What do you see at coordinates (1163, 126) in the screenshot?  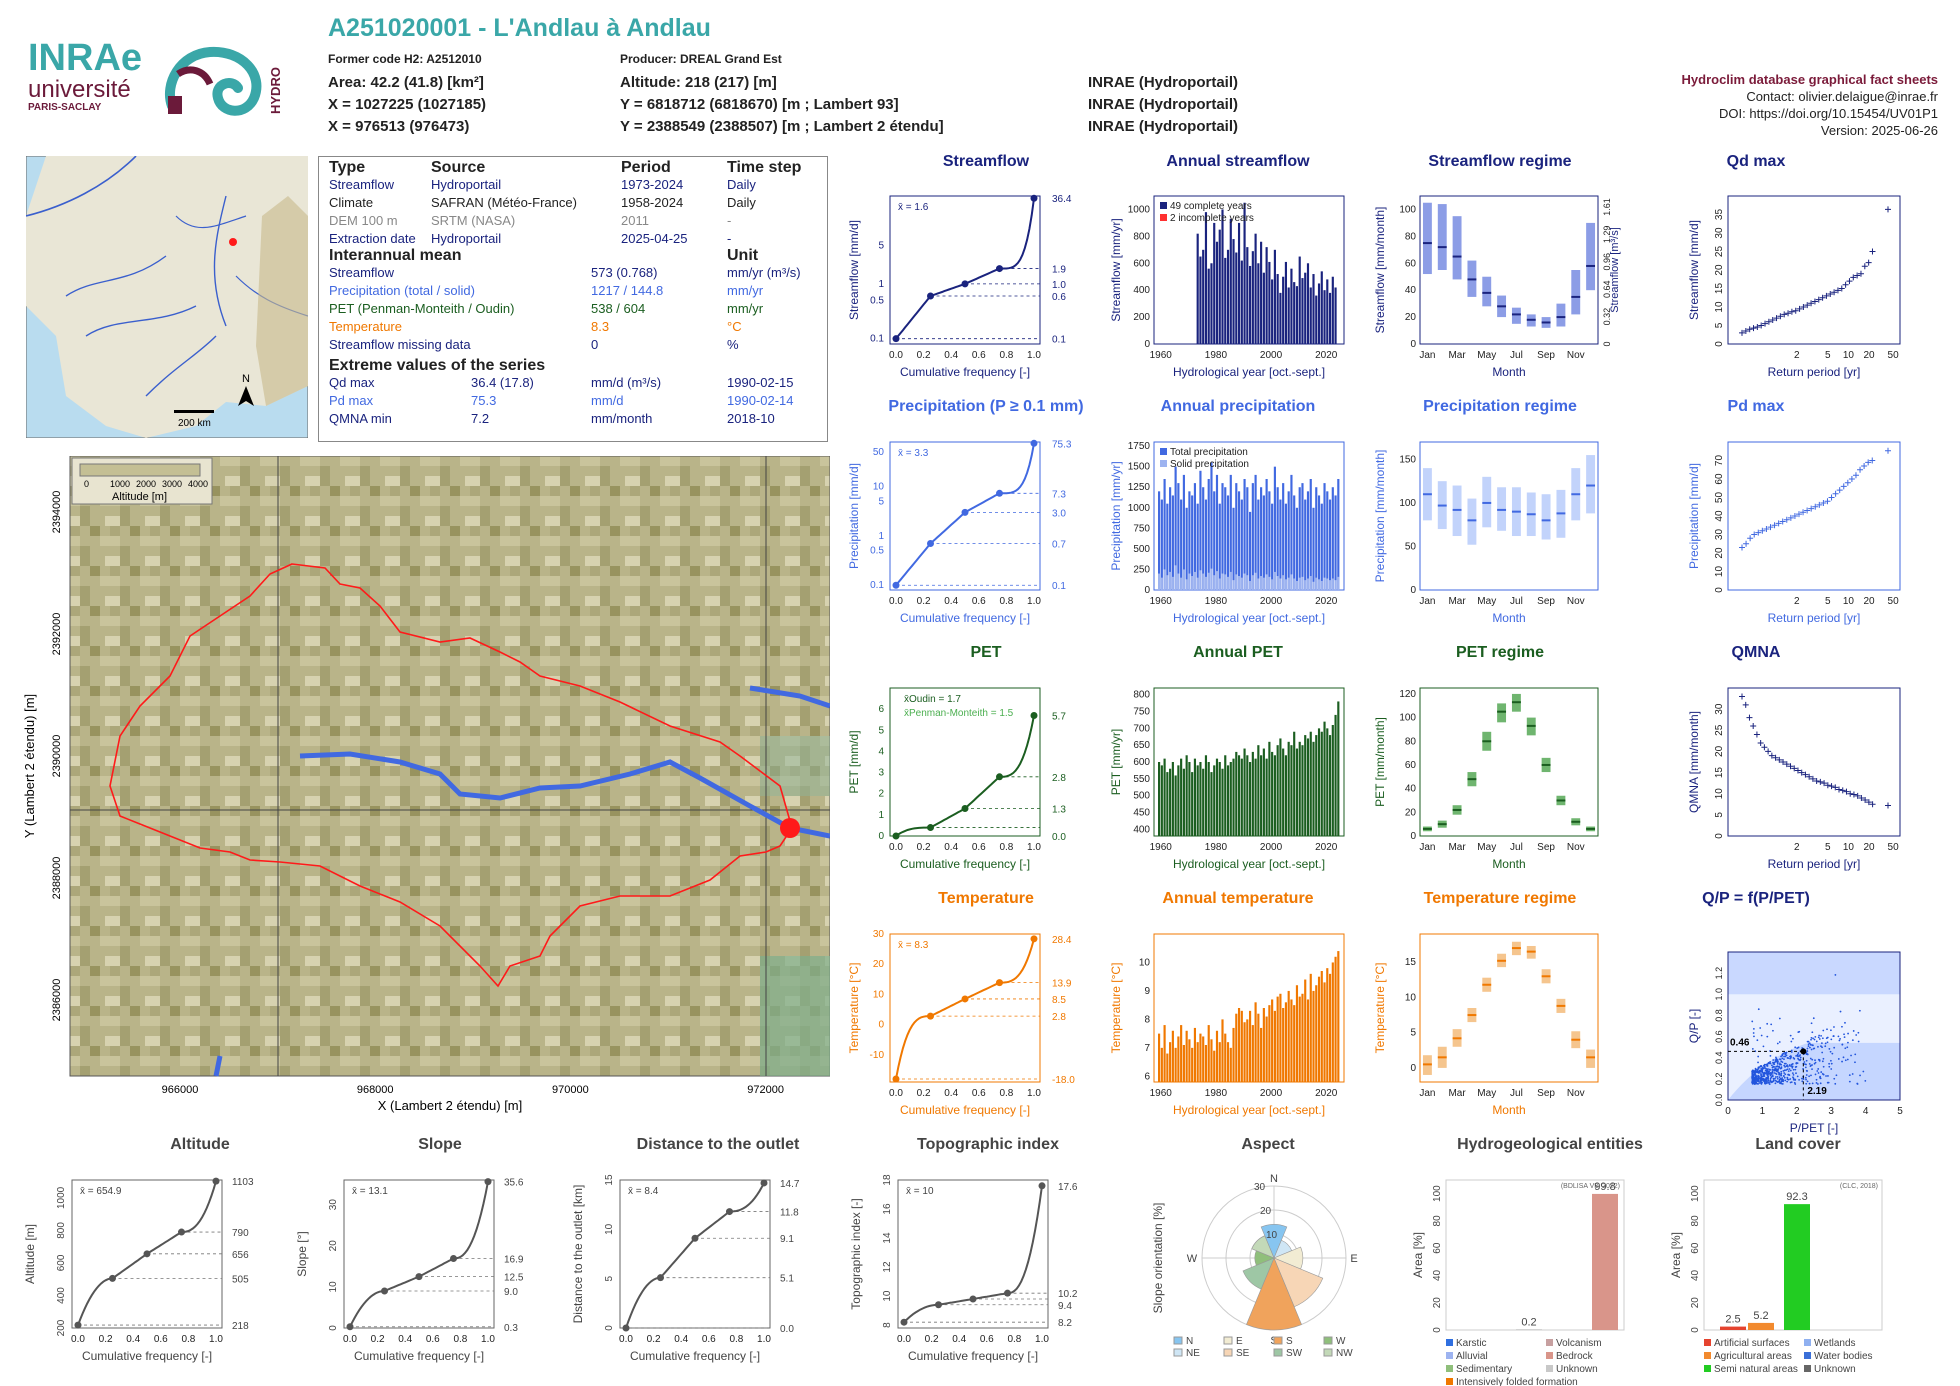 I see `source-3: INRAE (Hydroportail)` at bounding box center [1163, 126].